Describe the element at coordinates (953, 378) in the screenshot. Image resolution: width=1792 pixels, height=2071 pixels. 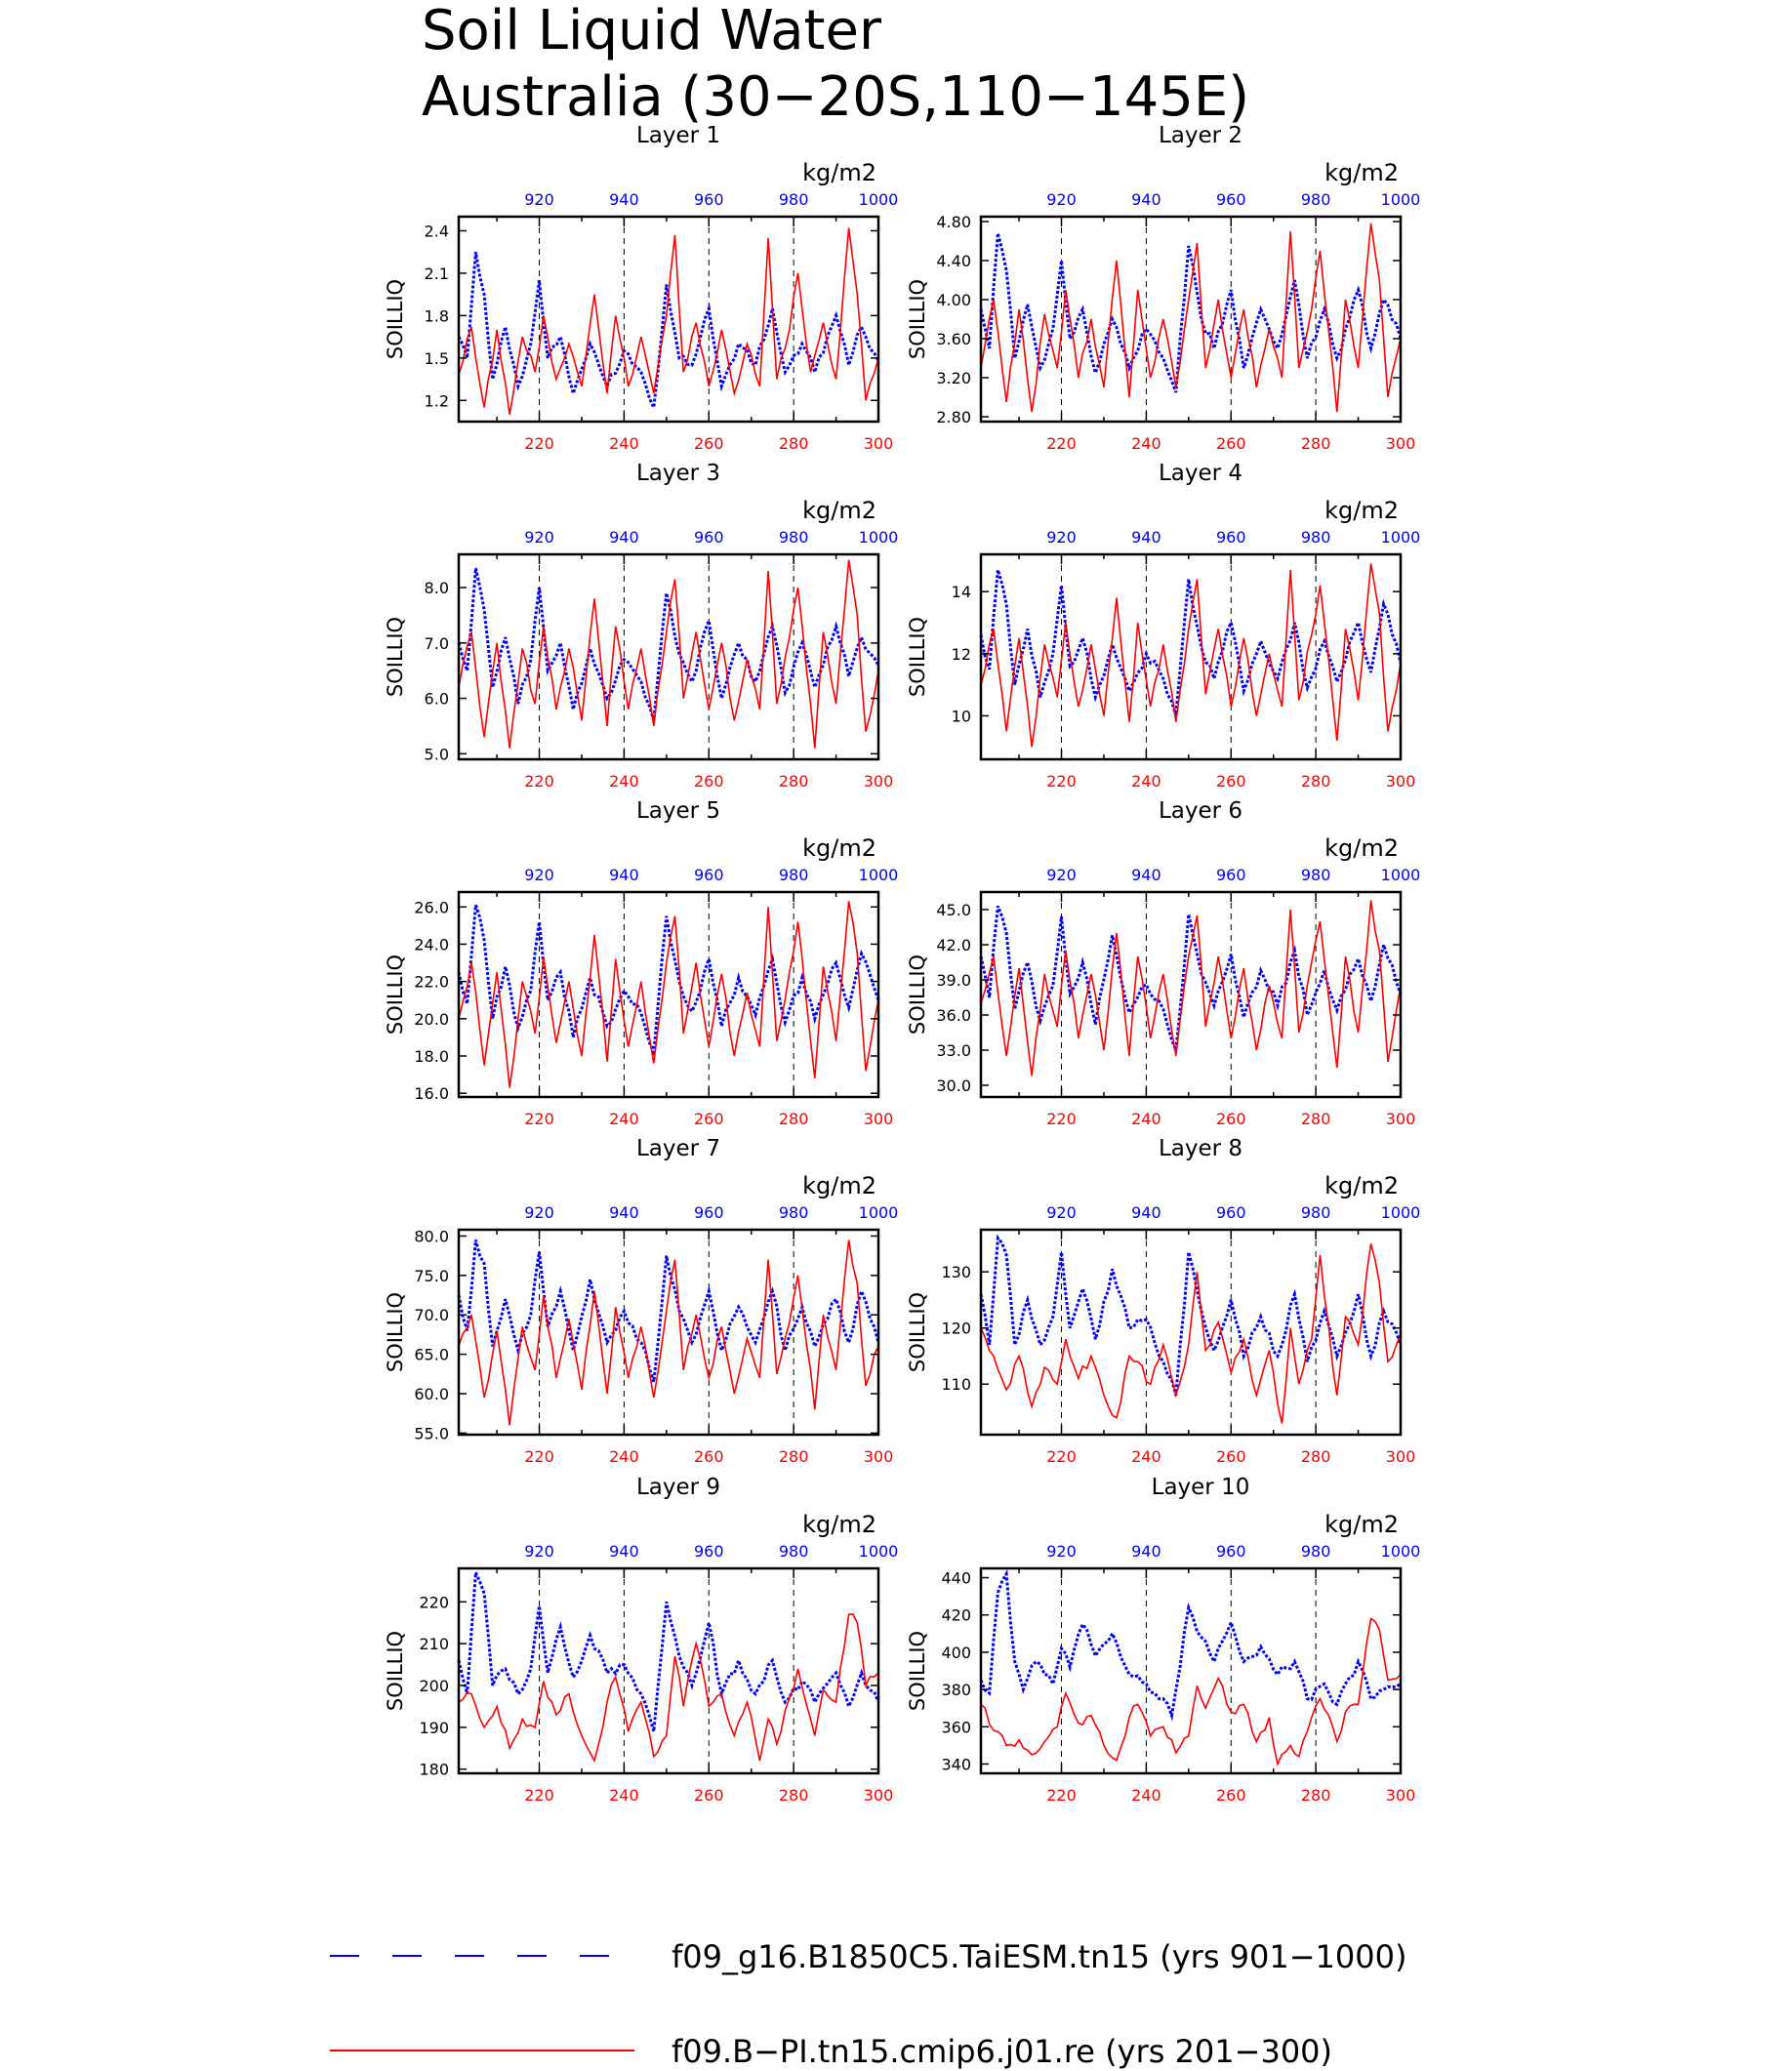
I see `y-tick-label: 3.20` at that location.